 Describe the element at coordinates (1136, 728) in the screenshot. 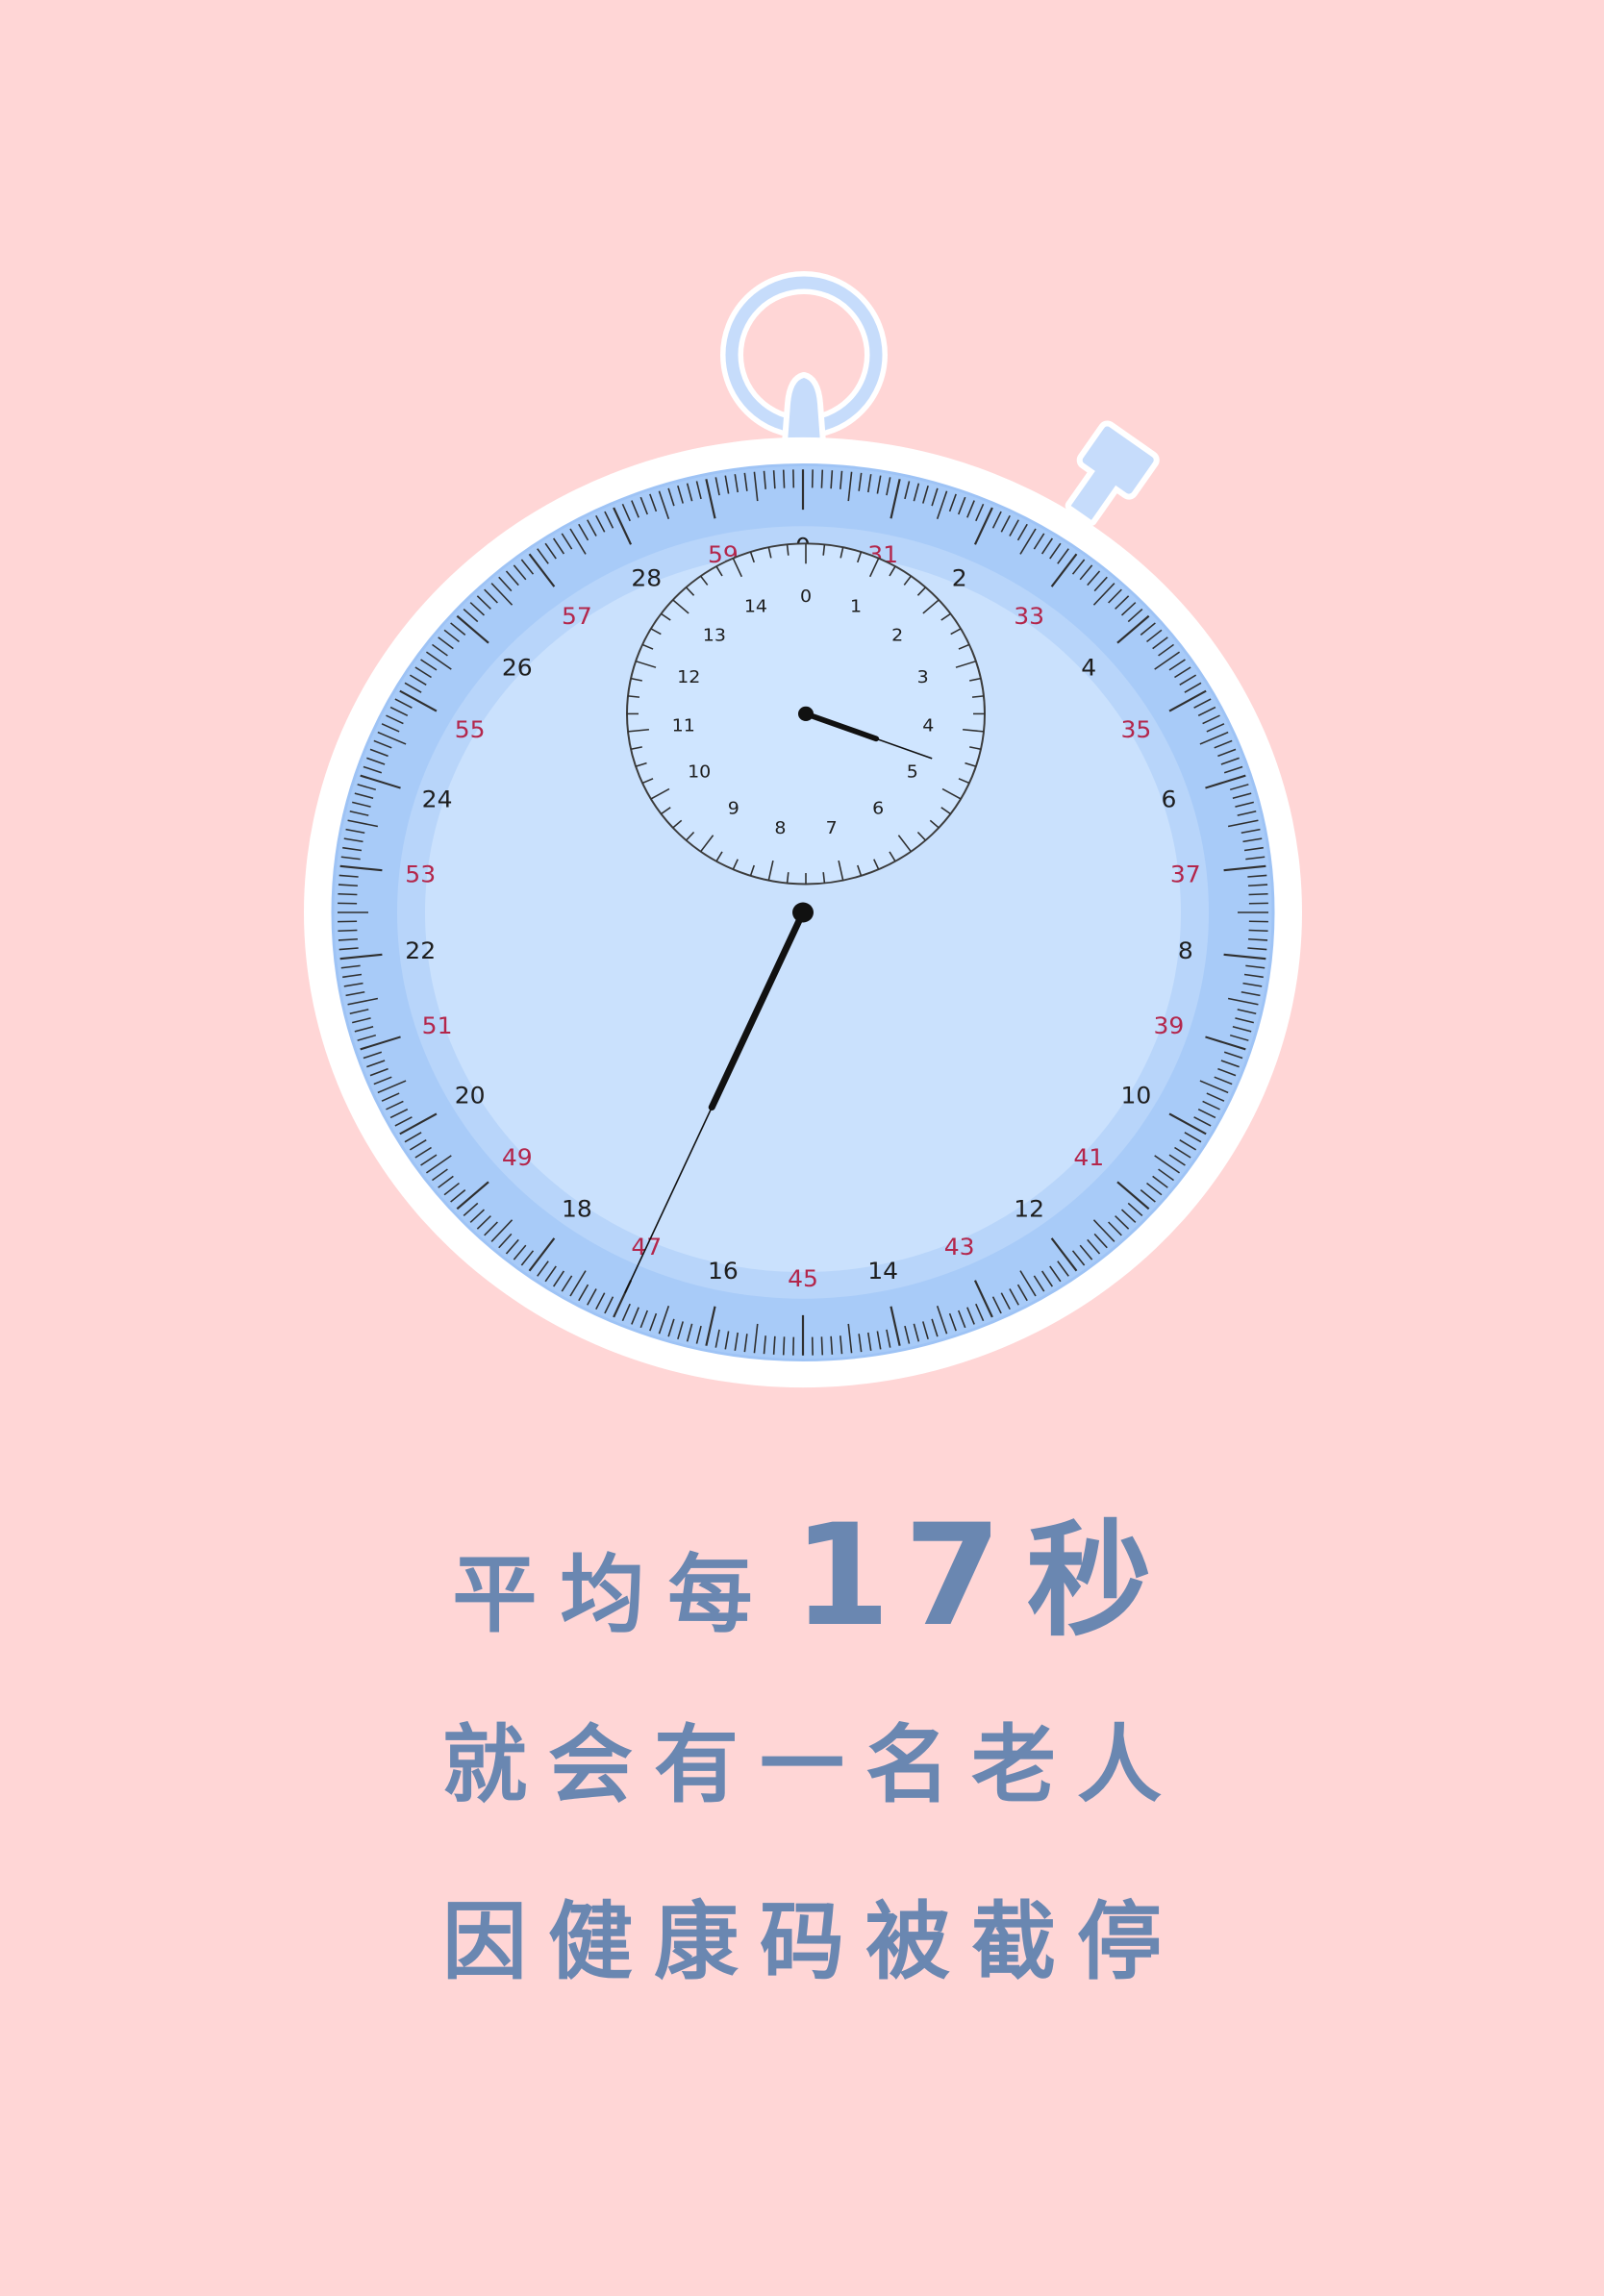

I see `dial-label-red: 35` at that location.